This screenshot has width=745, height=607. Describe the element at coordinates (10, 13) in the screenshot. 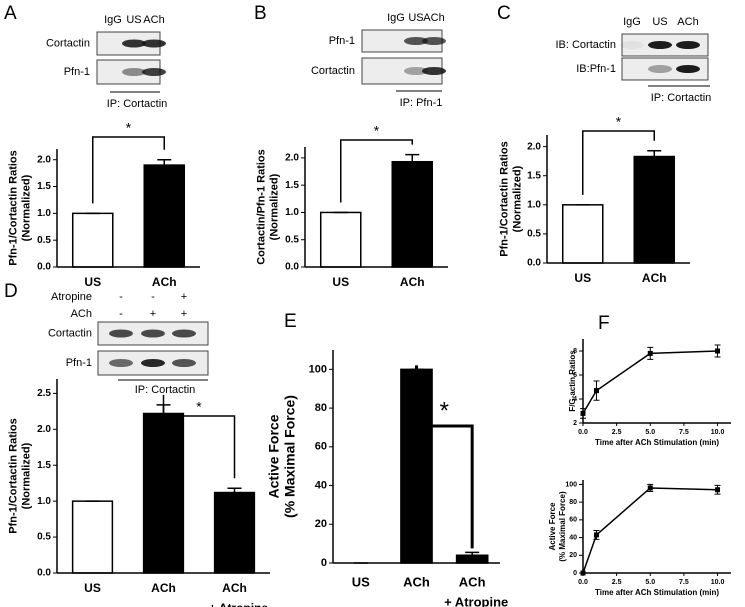

I see `panel-label: A` at that location.